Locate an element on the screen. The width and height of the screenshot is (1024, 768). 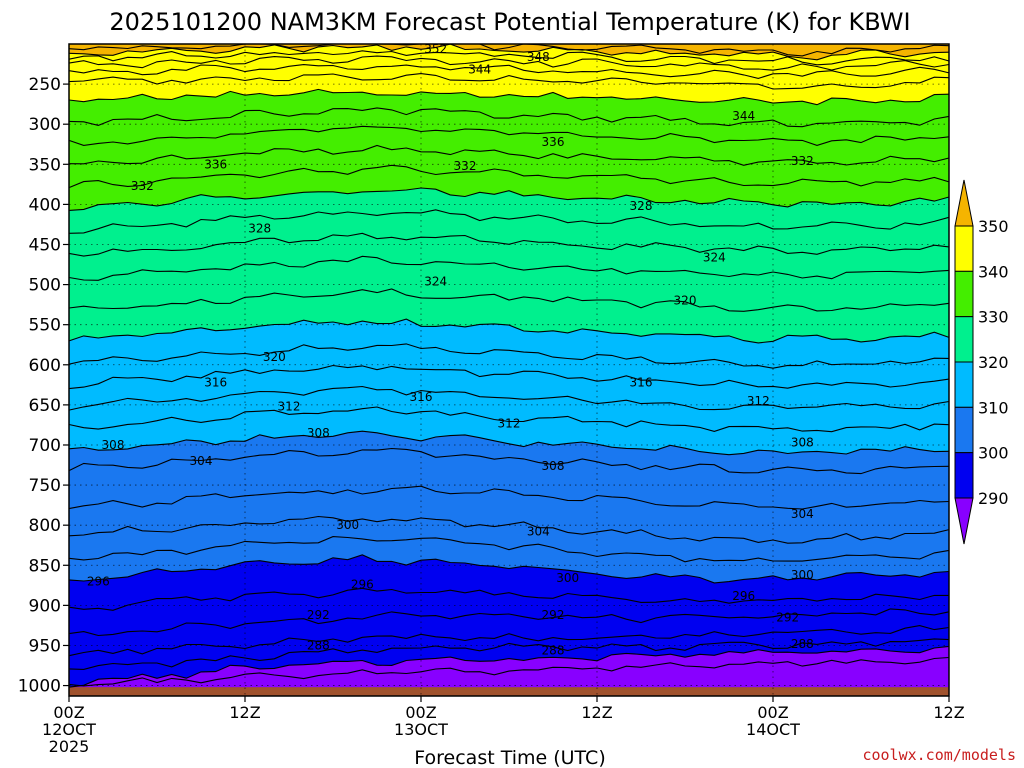
x-tick-date: 12OCT is located at coordinates (69, 729).